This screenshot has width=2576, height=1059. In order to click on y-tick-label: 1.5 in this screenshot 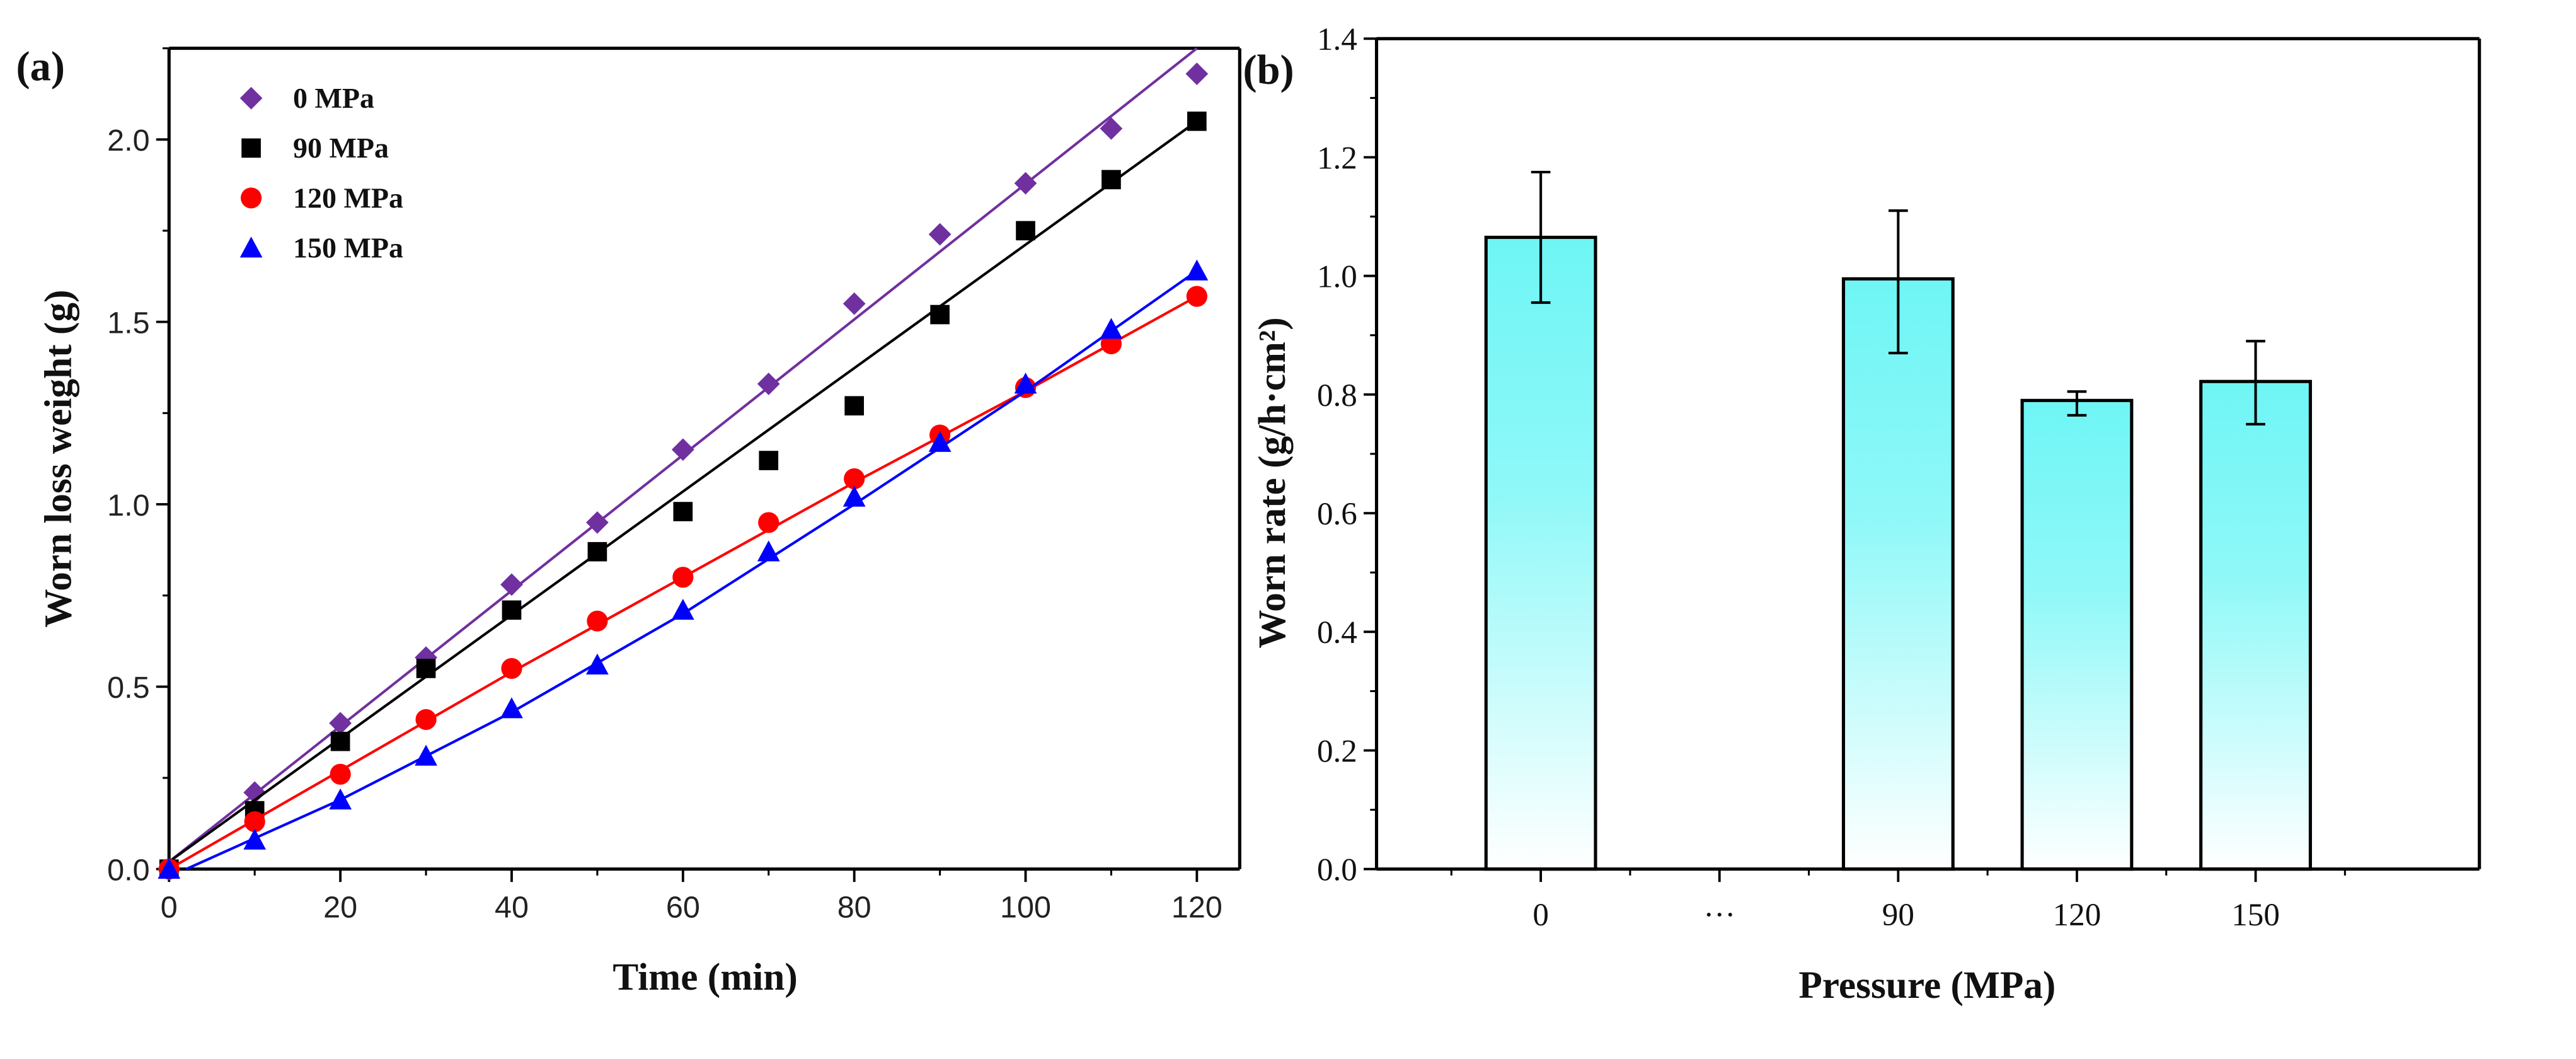, I will do `click(128, 323)`.